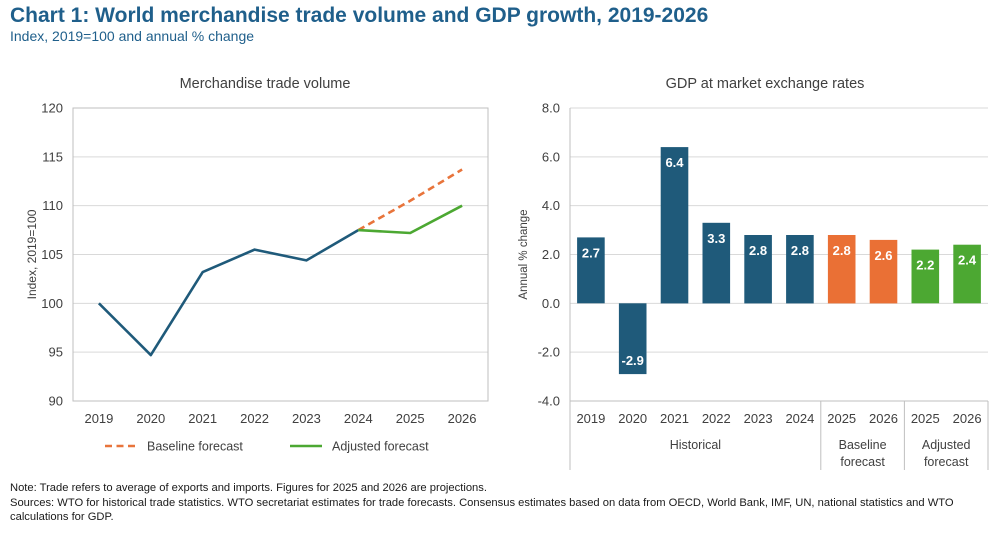  Describe the element at coordinates (946, 445) in the screenshot. I see `category-group-label: Adjusted` at that location.